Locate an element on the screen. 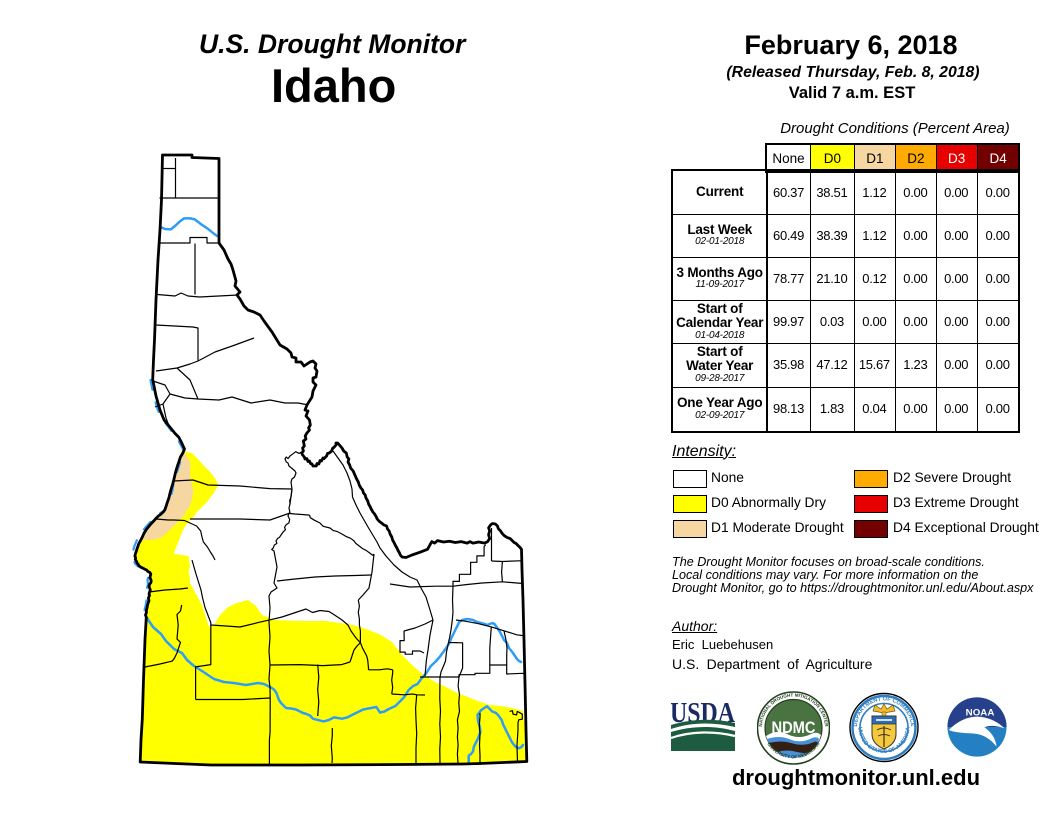  svg-text: NDMC is located at coordinates (794, 728).